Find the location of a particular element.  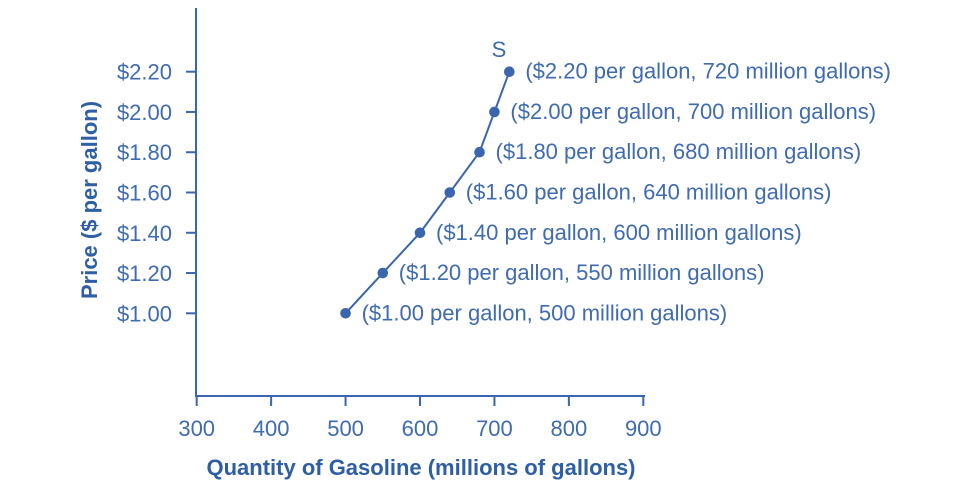

curve-label-s: S is located at coordinates (499, 49).